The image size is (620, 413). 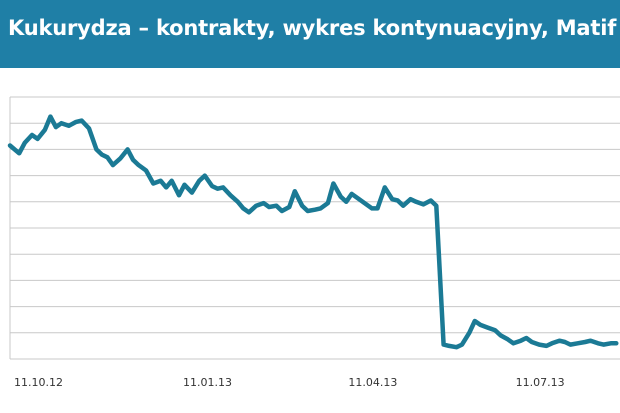 What do you see at coordinates (372, 382) in the screenshot?
I see `x-tick-label: 11.04.13` at bounding box center [372, 382].